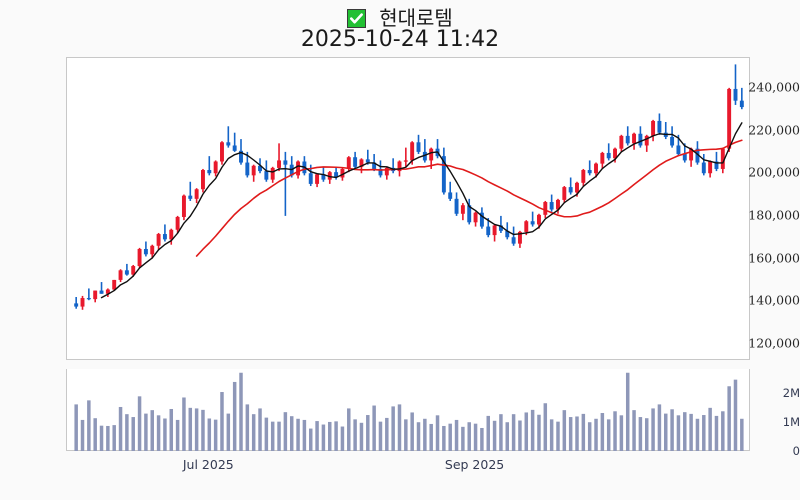 The image size is (800, 500). Describe the element at coordinates (774, 343) in the screenshot. I see `price-axis-tick: 120,000` at that location.